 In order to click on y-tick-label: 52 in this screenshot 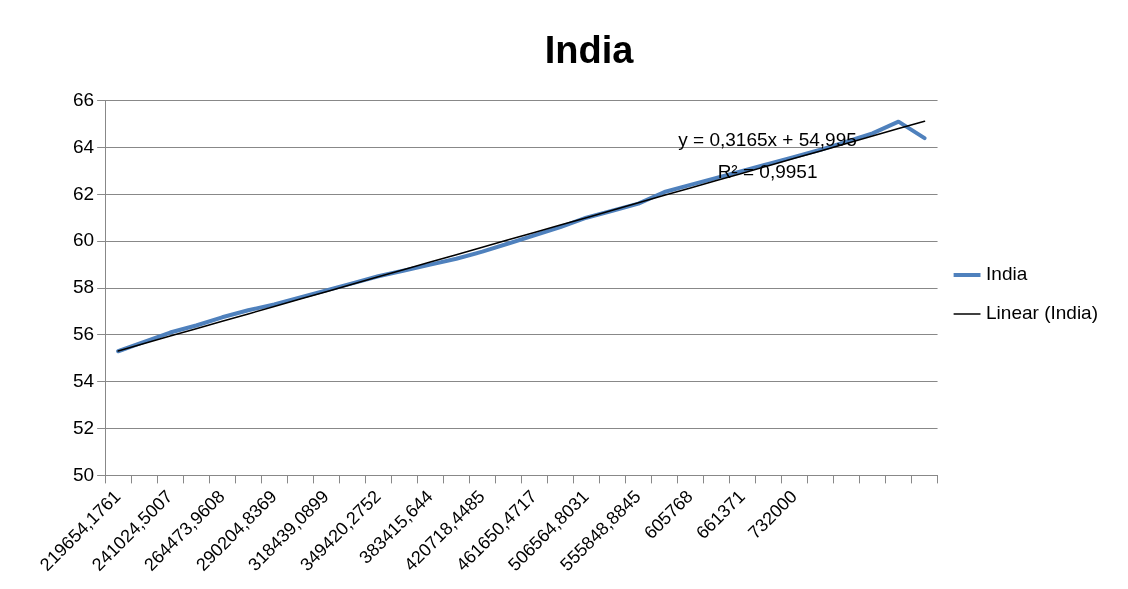, I will do `click(83, 427)`.